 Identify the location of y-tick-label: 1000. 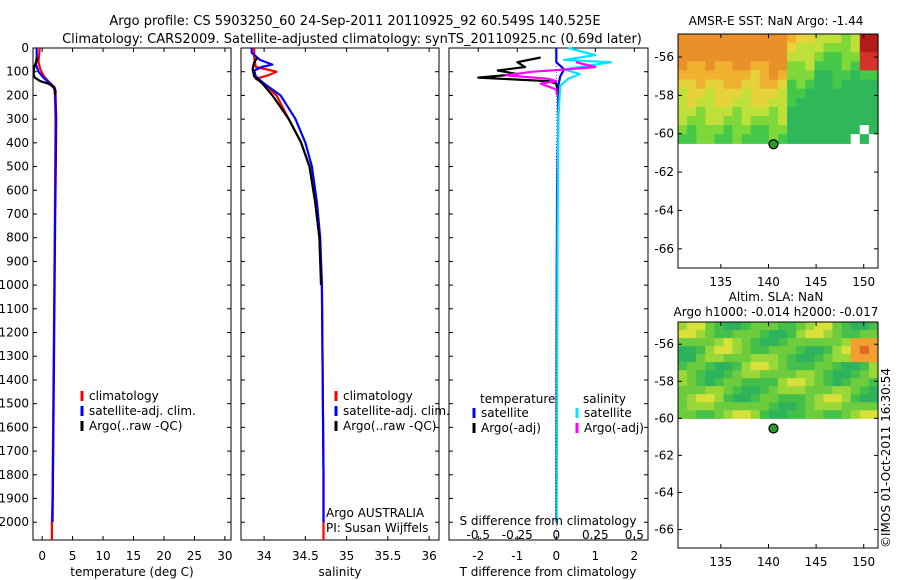
(14, 285).